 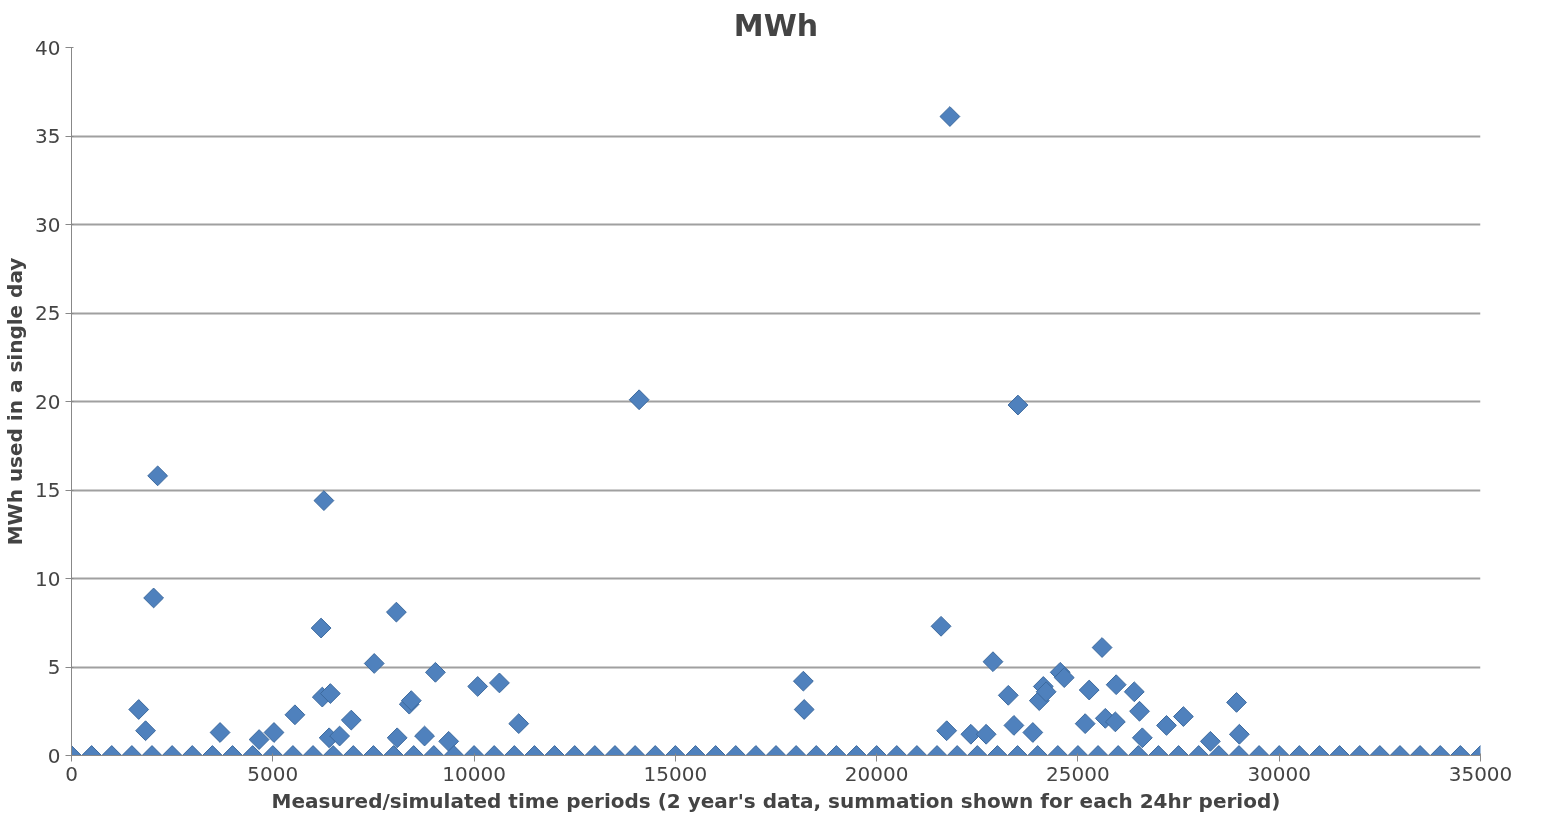 What do you see at coordinates (273, 773) in the screenshot?
I see `x-tick-label: 5000` at bounding box center [273, 773].